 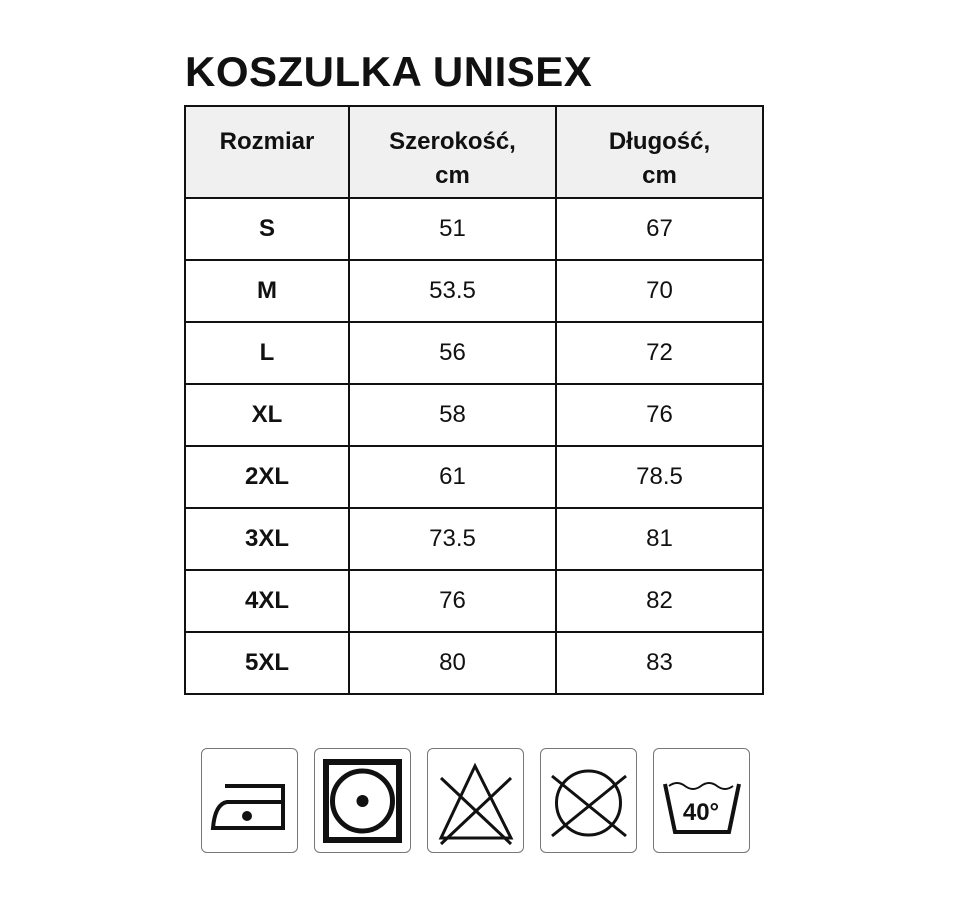 I want to click on table-row: 4XL 76 82, so click(x=474, y=601).